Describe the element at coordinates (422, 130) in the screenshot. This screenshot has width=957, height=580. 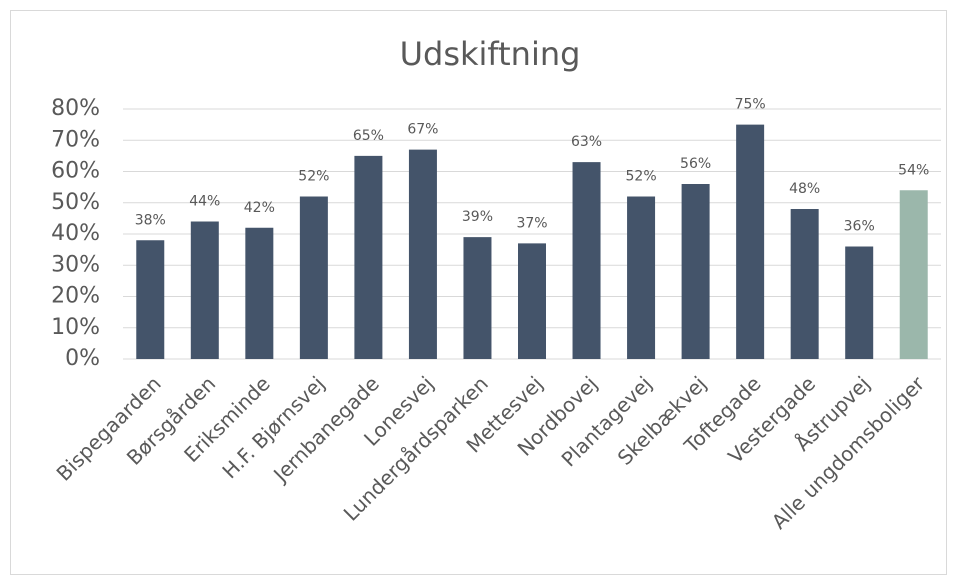
I see `data-label: 67%` at that location.